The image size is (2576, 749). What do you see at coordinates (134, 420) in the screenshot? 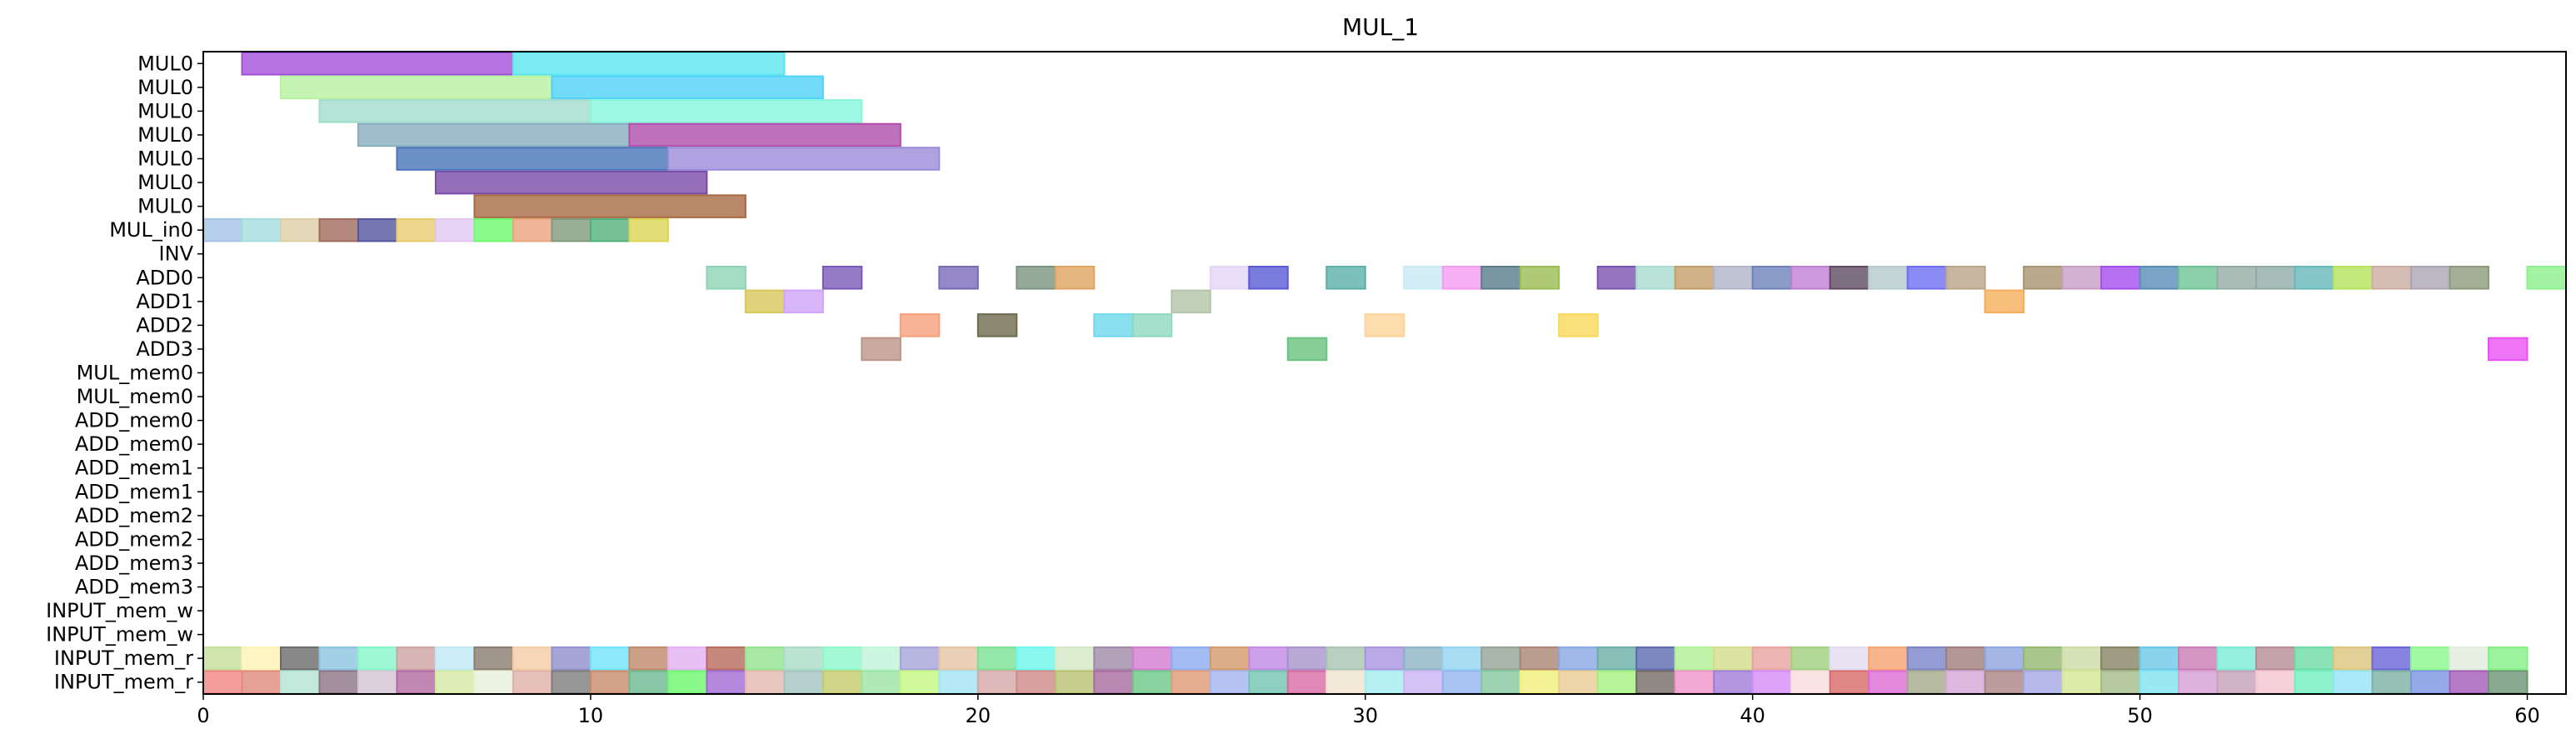
I see `y-tick-label: ADD_mem0` at bounding box center [134, 420].